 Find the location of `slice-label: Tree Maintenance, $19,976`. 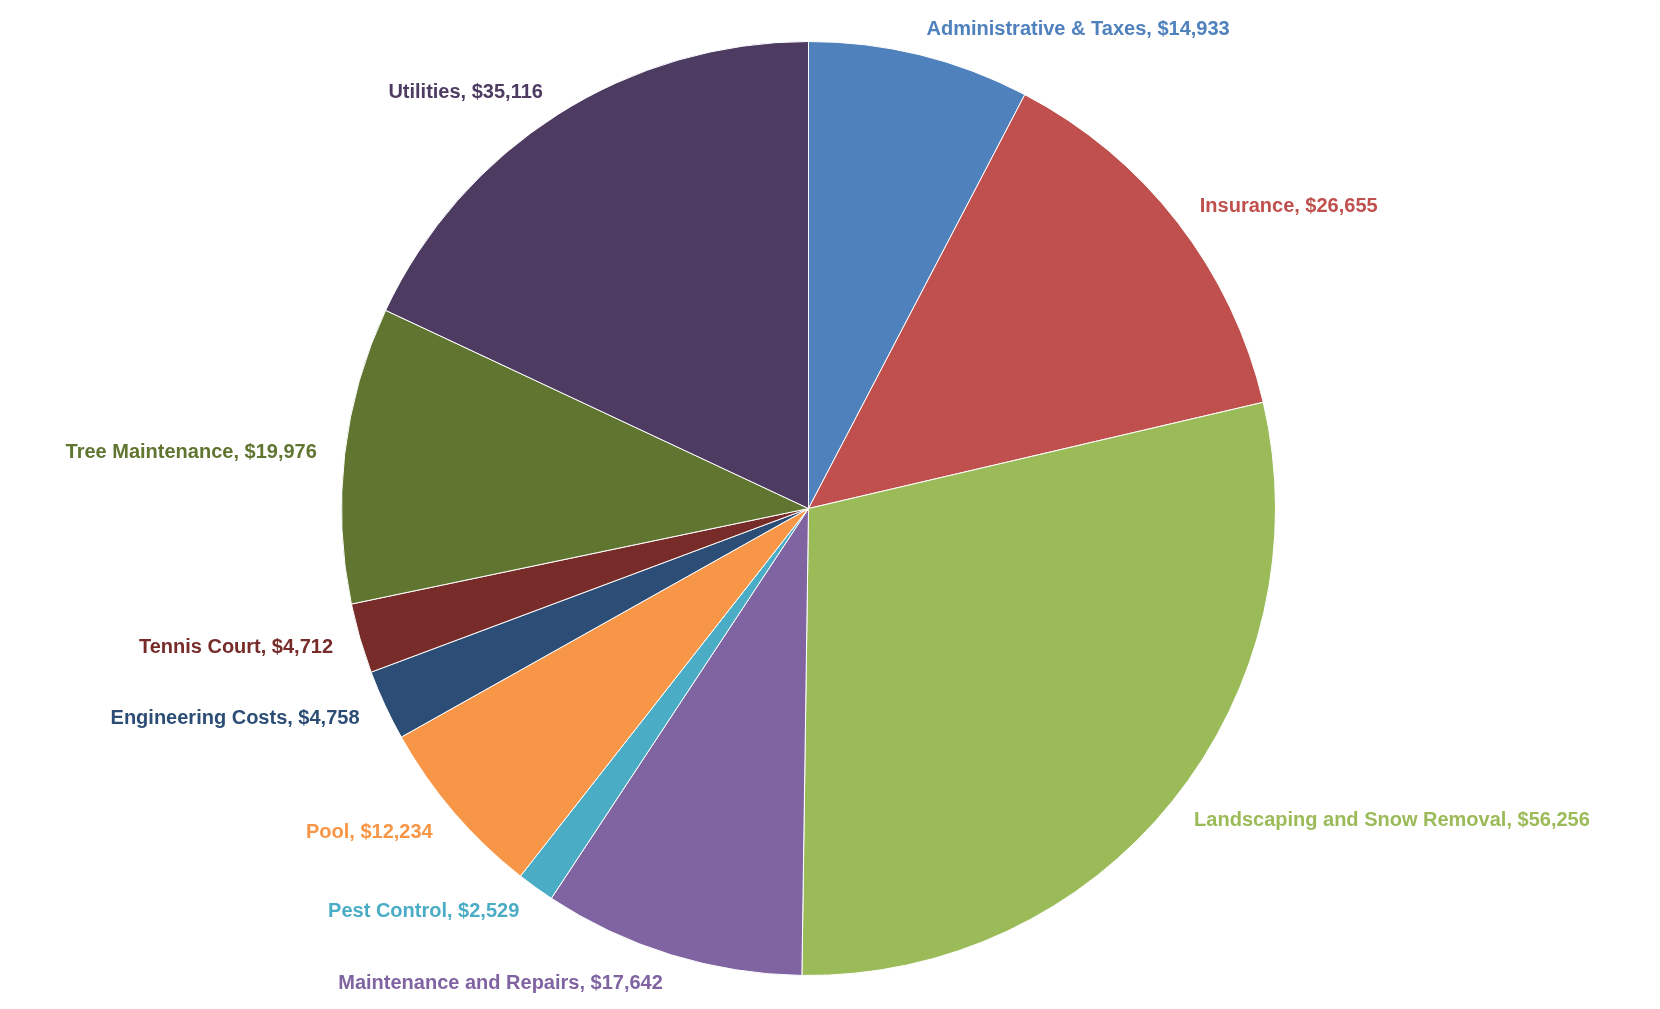

slice-label: Tree Maintenance, $19,976 is located at coordinates (191, 451).